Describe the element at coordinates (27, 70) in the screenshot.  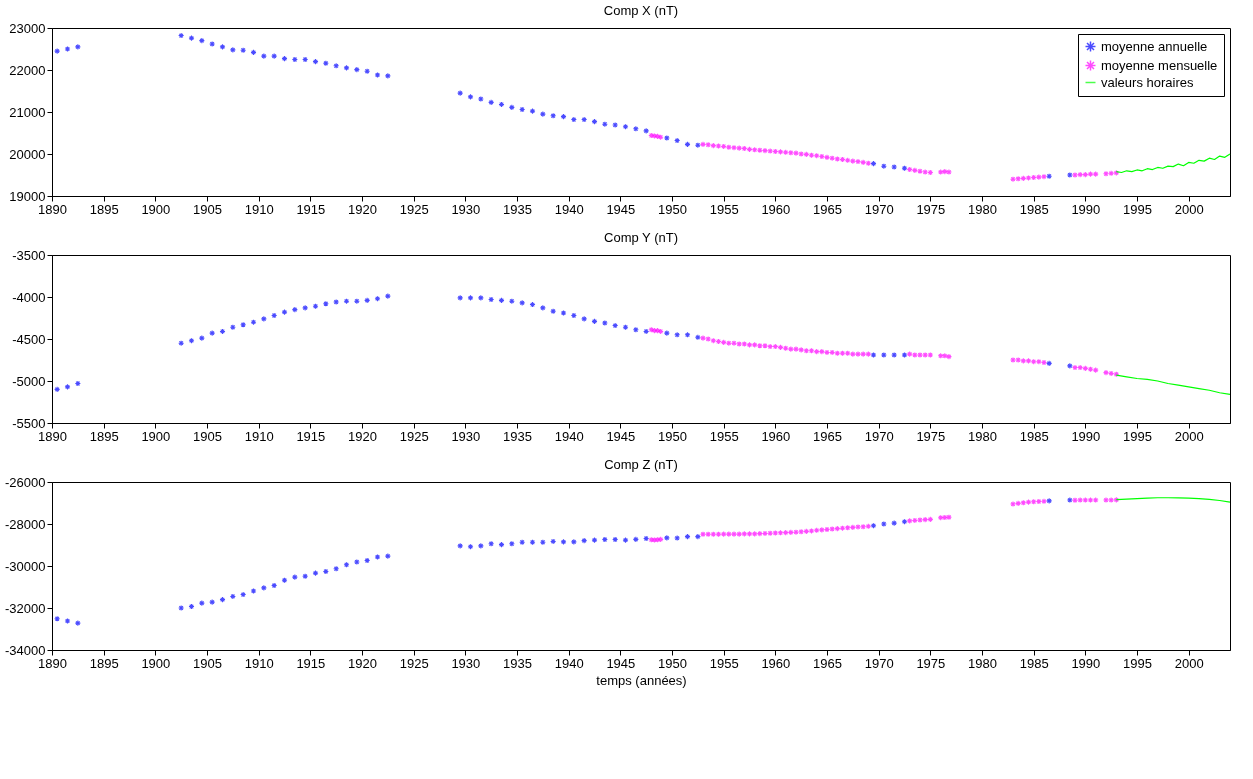
I see `y-tick-label: 22000` at that location.